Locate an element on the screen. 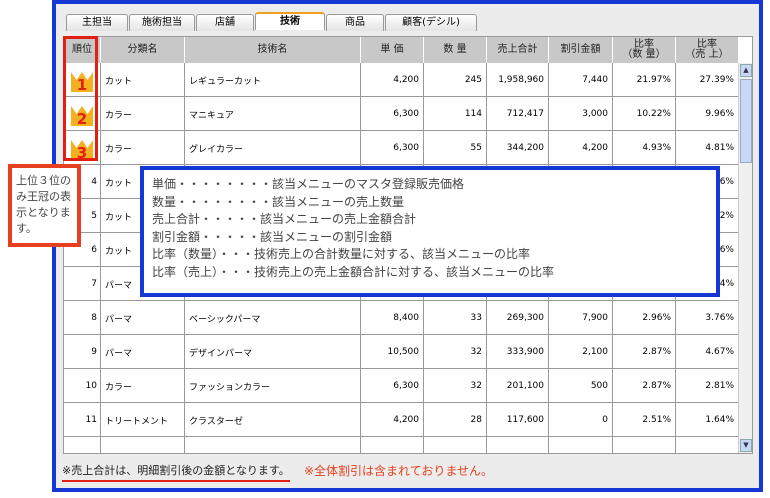 The width and height of the screenshot is (770, 498). cell: 4.93% is located at coordinates (644, 148).